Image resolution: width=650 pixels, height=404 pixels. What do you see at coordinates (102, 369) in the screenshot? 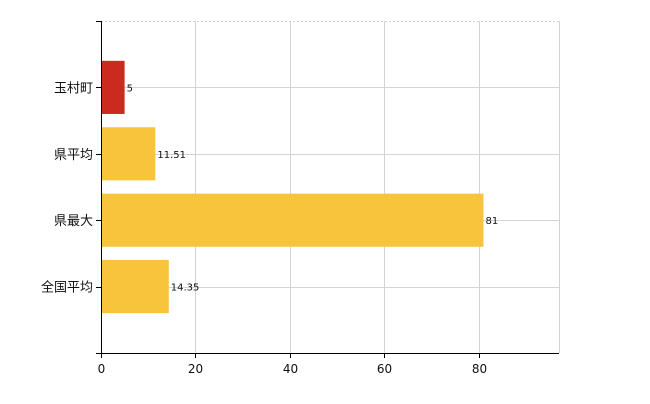
I see `x-tick-label: 0` at bounding box center [102, 369].